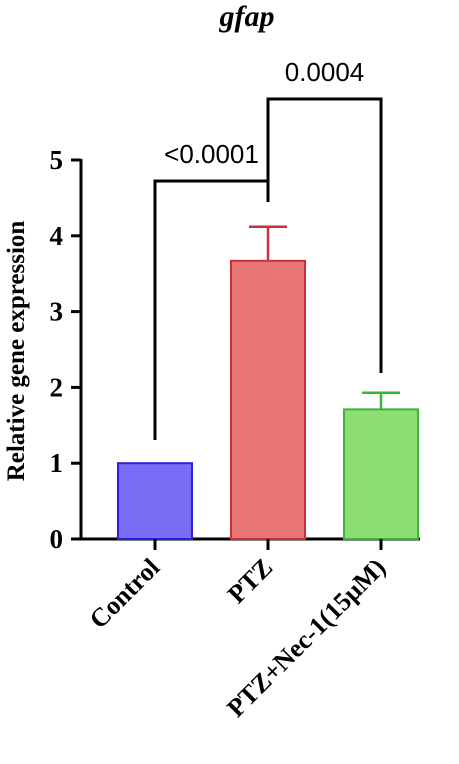  I want to click on y-tick-label: 1, so click(57, 463).